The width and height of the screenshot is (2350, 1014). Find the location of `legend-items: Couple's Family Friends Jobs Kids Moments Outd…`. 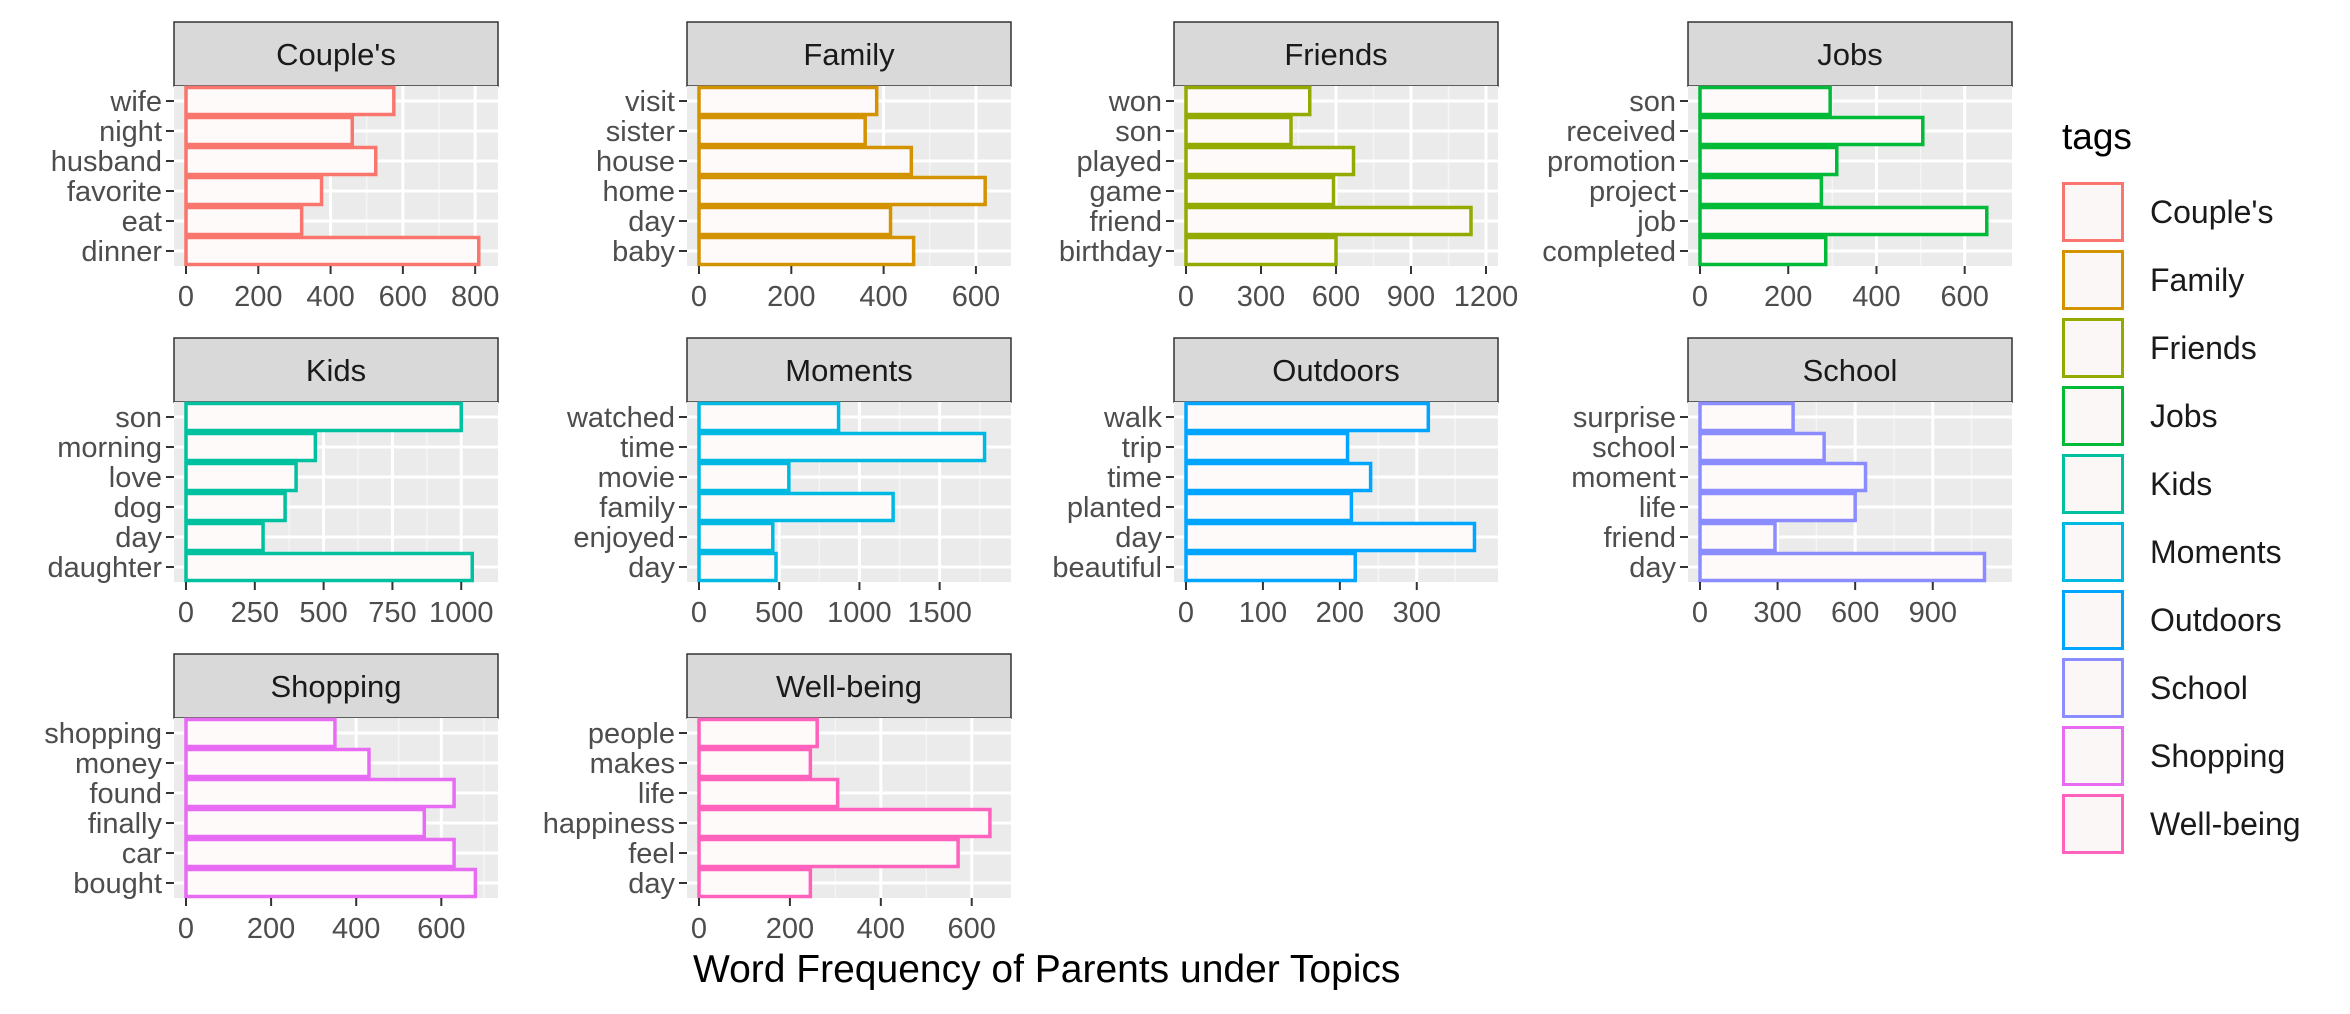

legend-items: Couple's Family Friends Jobs Kids Moments Outd… is located at coordinates (2202, 518).